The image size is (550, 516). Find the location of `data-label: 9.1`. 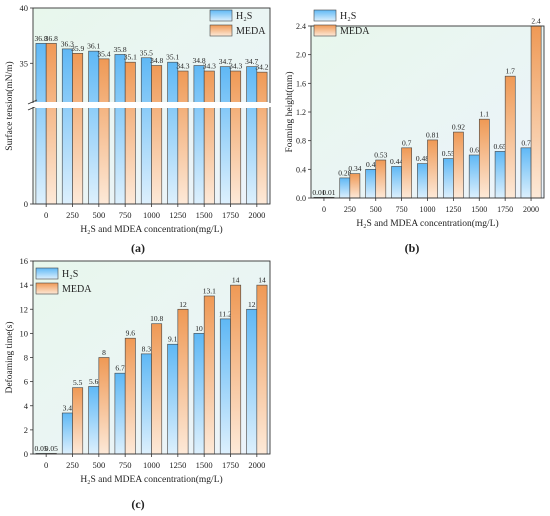

data-label: 9.1 is located at coordinates (173, 339).